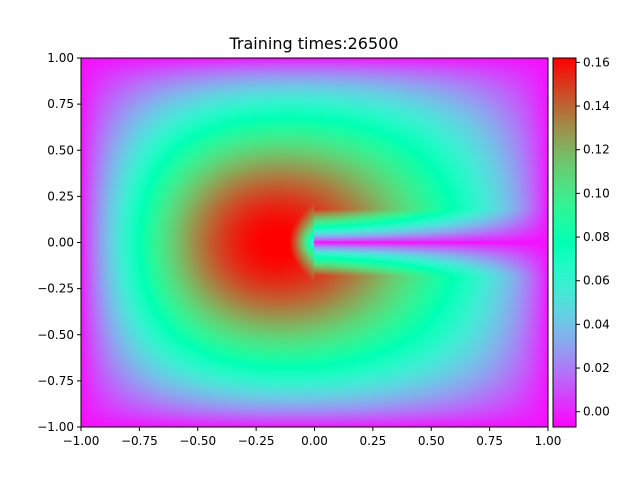  Describe the element at coordinates (596, 62) in the screenshot. I see `colorbar-tick-label: 0.16` at that location.